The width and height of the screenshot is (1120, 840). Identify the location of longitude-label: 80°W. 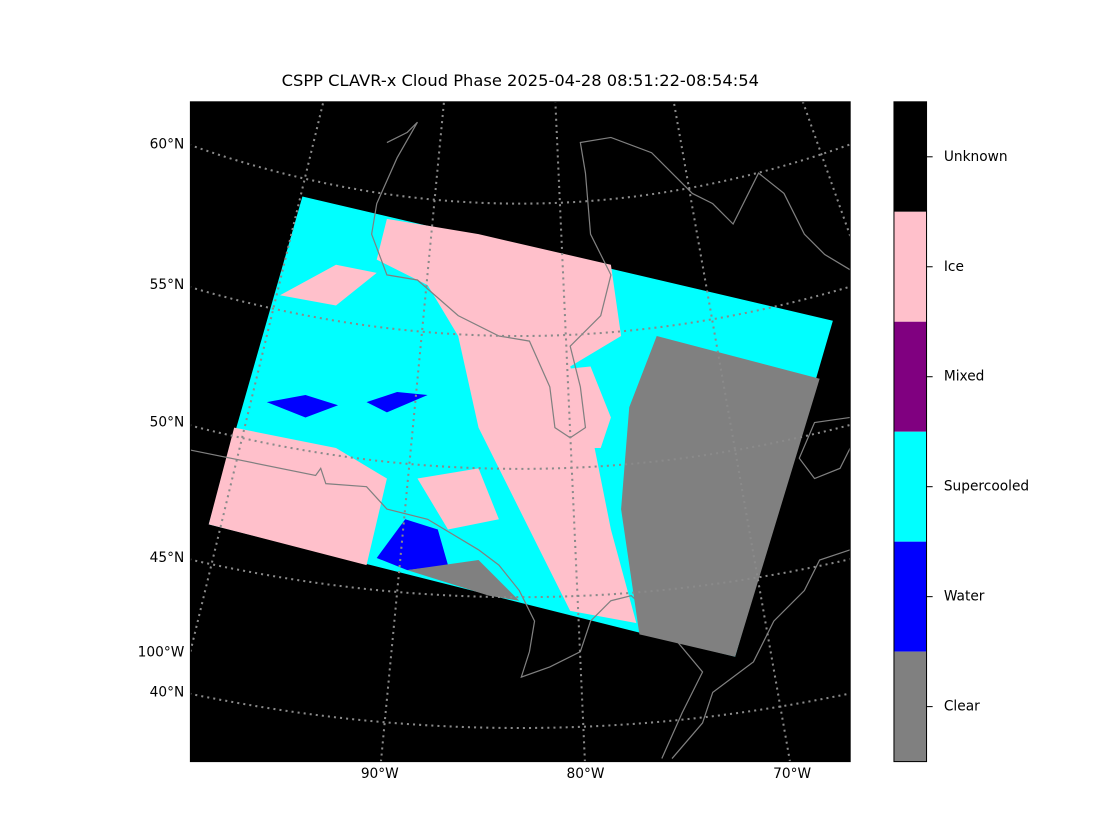
(585, 774).